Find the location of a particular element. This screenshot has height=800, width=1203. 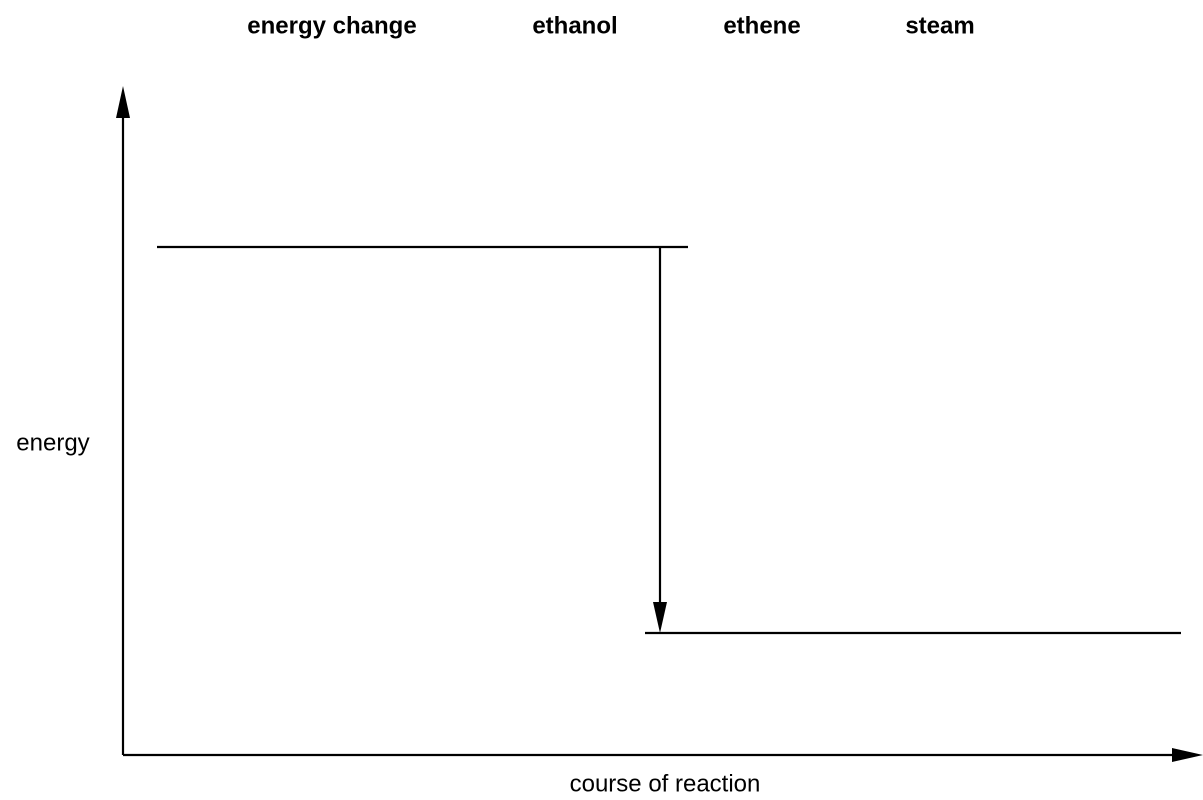

word-option: ethanol is located at coordinates (574, 25).